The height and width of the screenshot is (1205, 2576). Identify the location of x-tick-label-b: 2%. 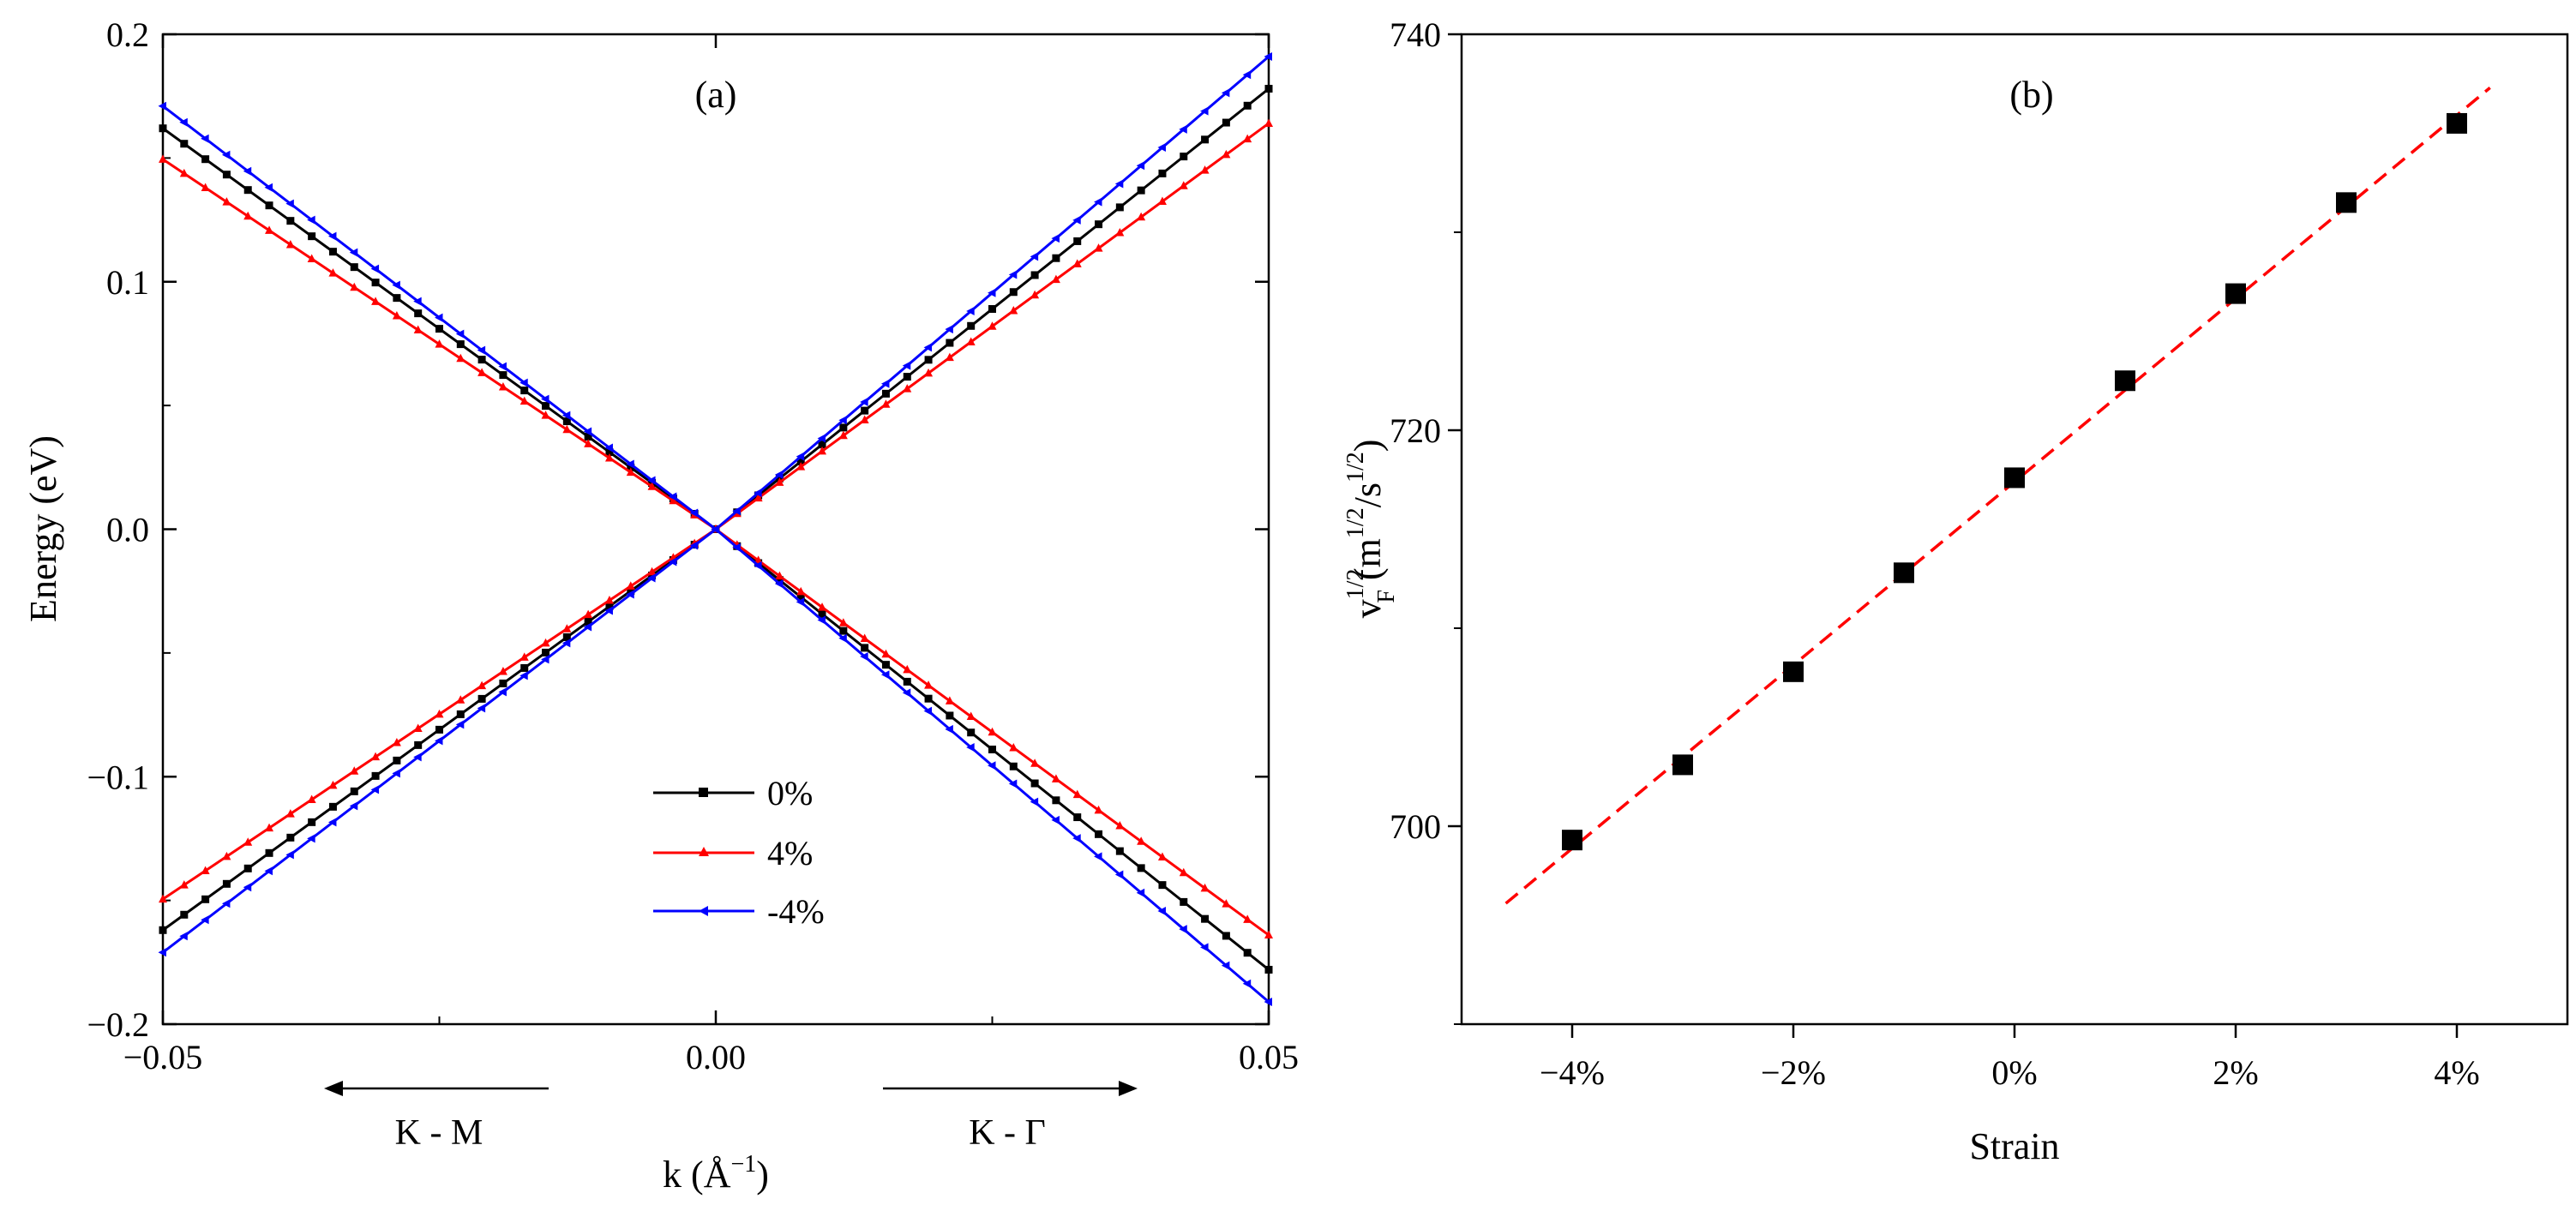
(2235, 1072).